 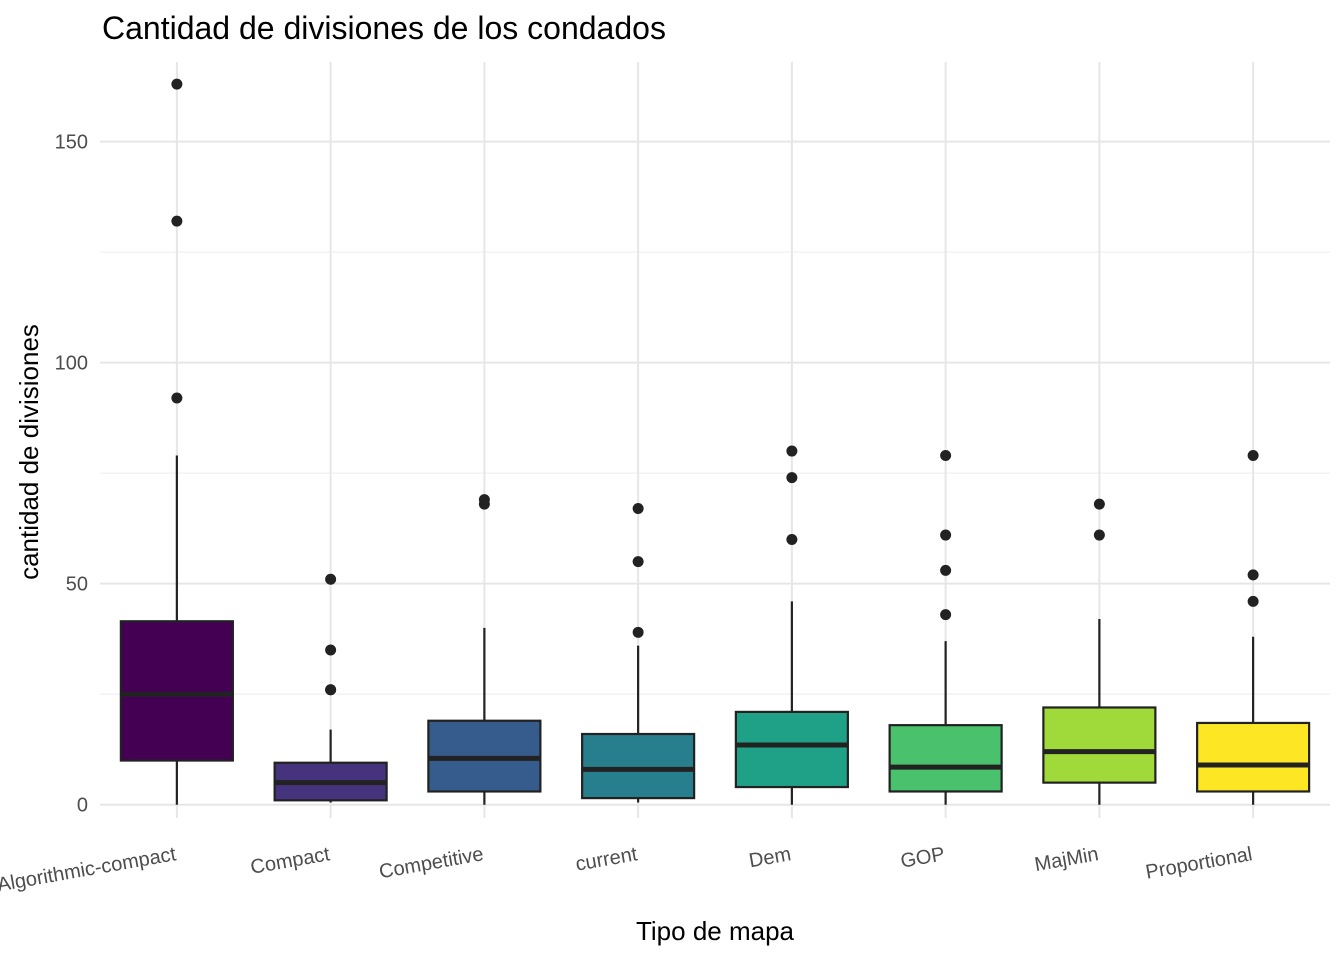 What do you see at coordinates (290, 861) in the screenshot?
I see `x-tick-label: Compact` at bounding box center [290, 861].